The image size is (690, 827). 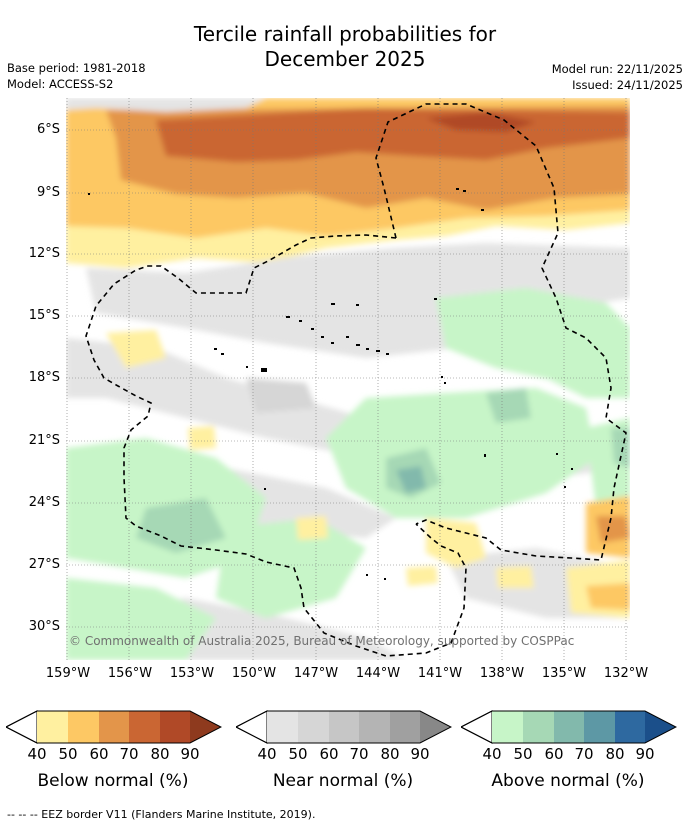 I want to click on lon-label: 150°W, so click(x=254, y=673).